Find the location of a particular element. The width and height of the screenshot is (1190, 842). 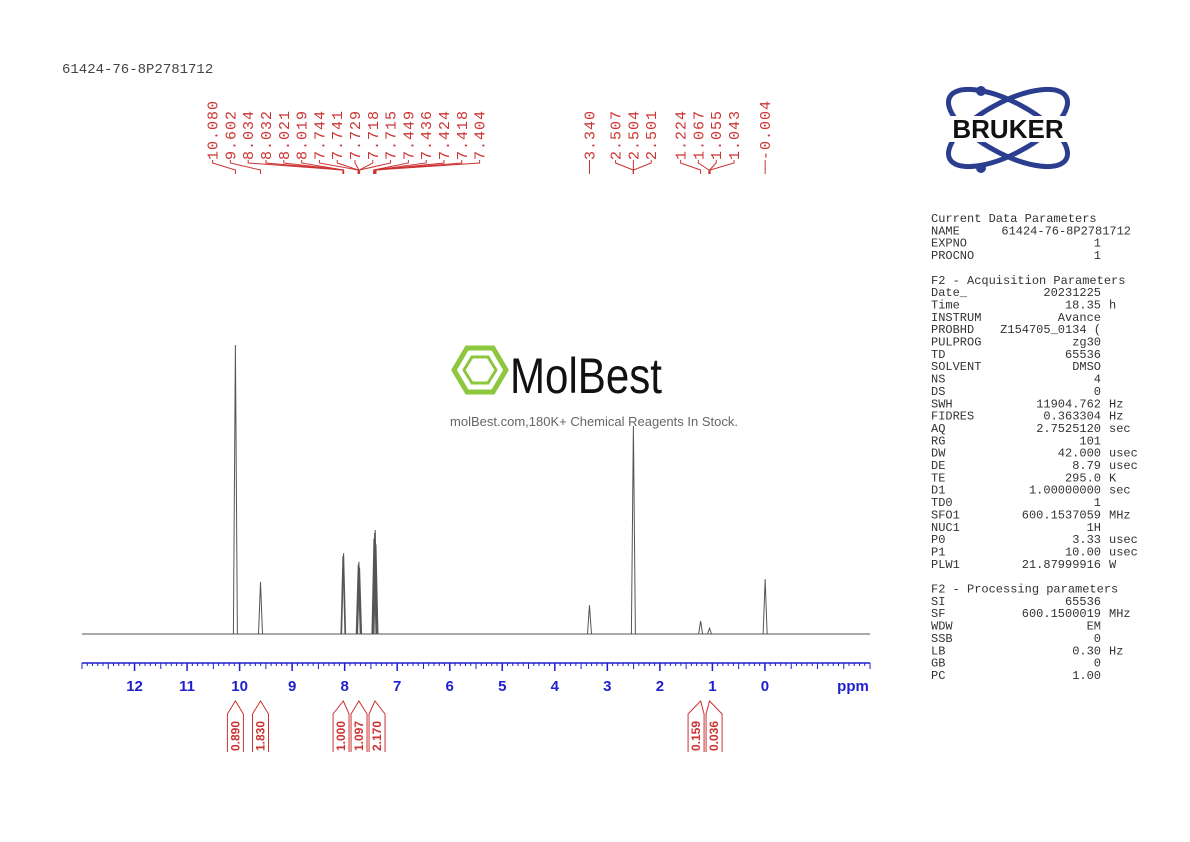

x-tick-label: 6 is located at coordinates (450, 686).